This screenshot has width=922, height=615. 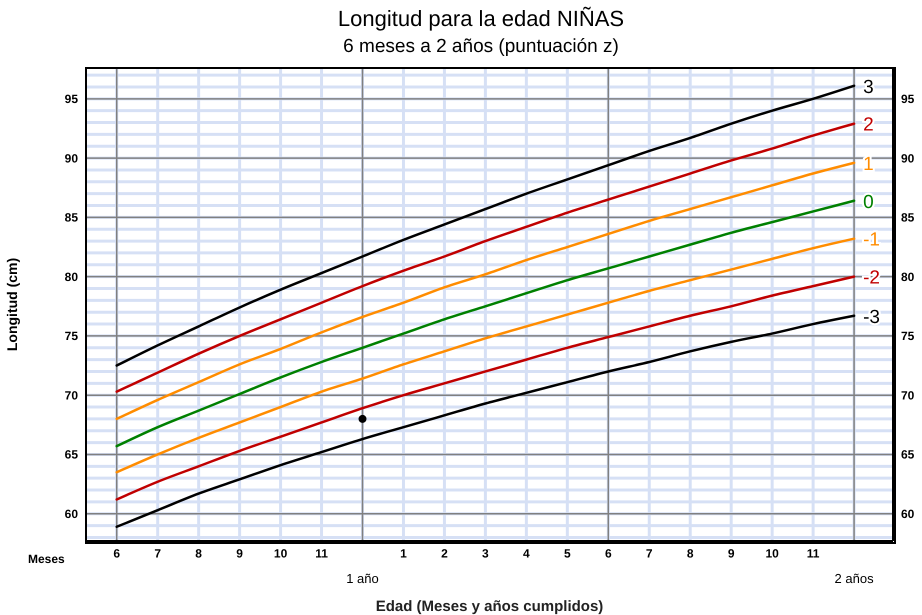 I want to click on text: Meses, so click(x=46, y=559).